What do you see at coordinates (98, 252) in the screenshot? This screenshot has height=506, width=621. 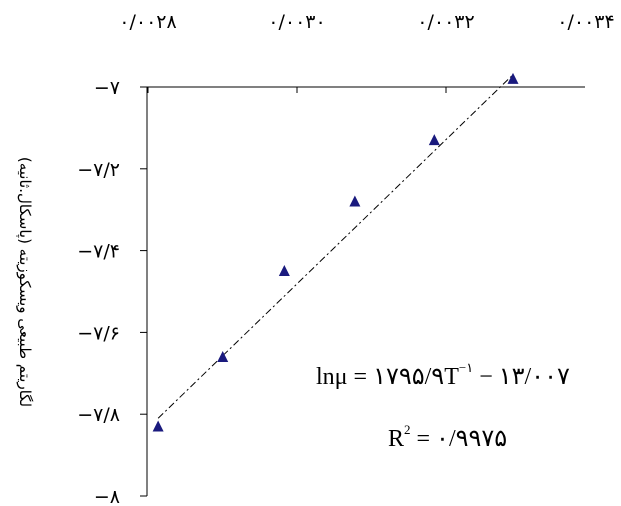 I see `y-tick-label: −۷/۴` at bounding box center [98, 252].